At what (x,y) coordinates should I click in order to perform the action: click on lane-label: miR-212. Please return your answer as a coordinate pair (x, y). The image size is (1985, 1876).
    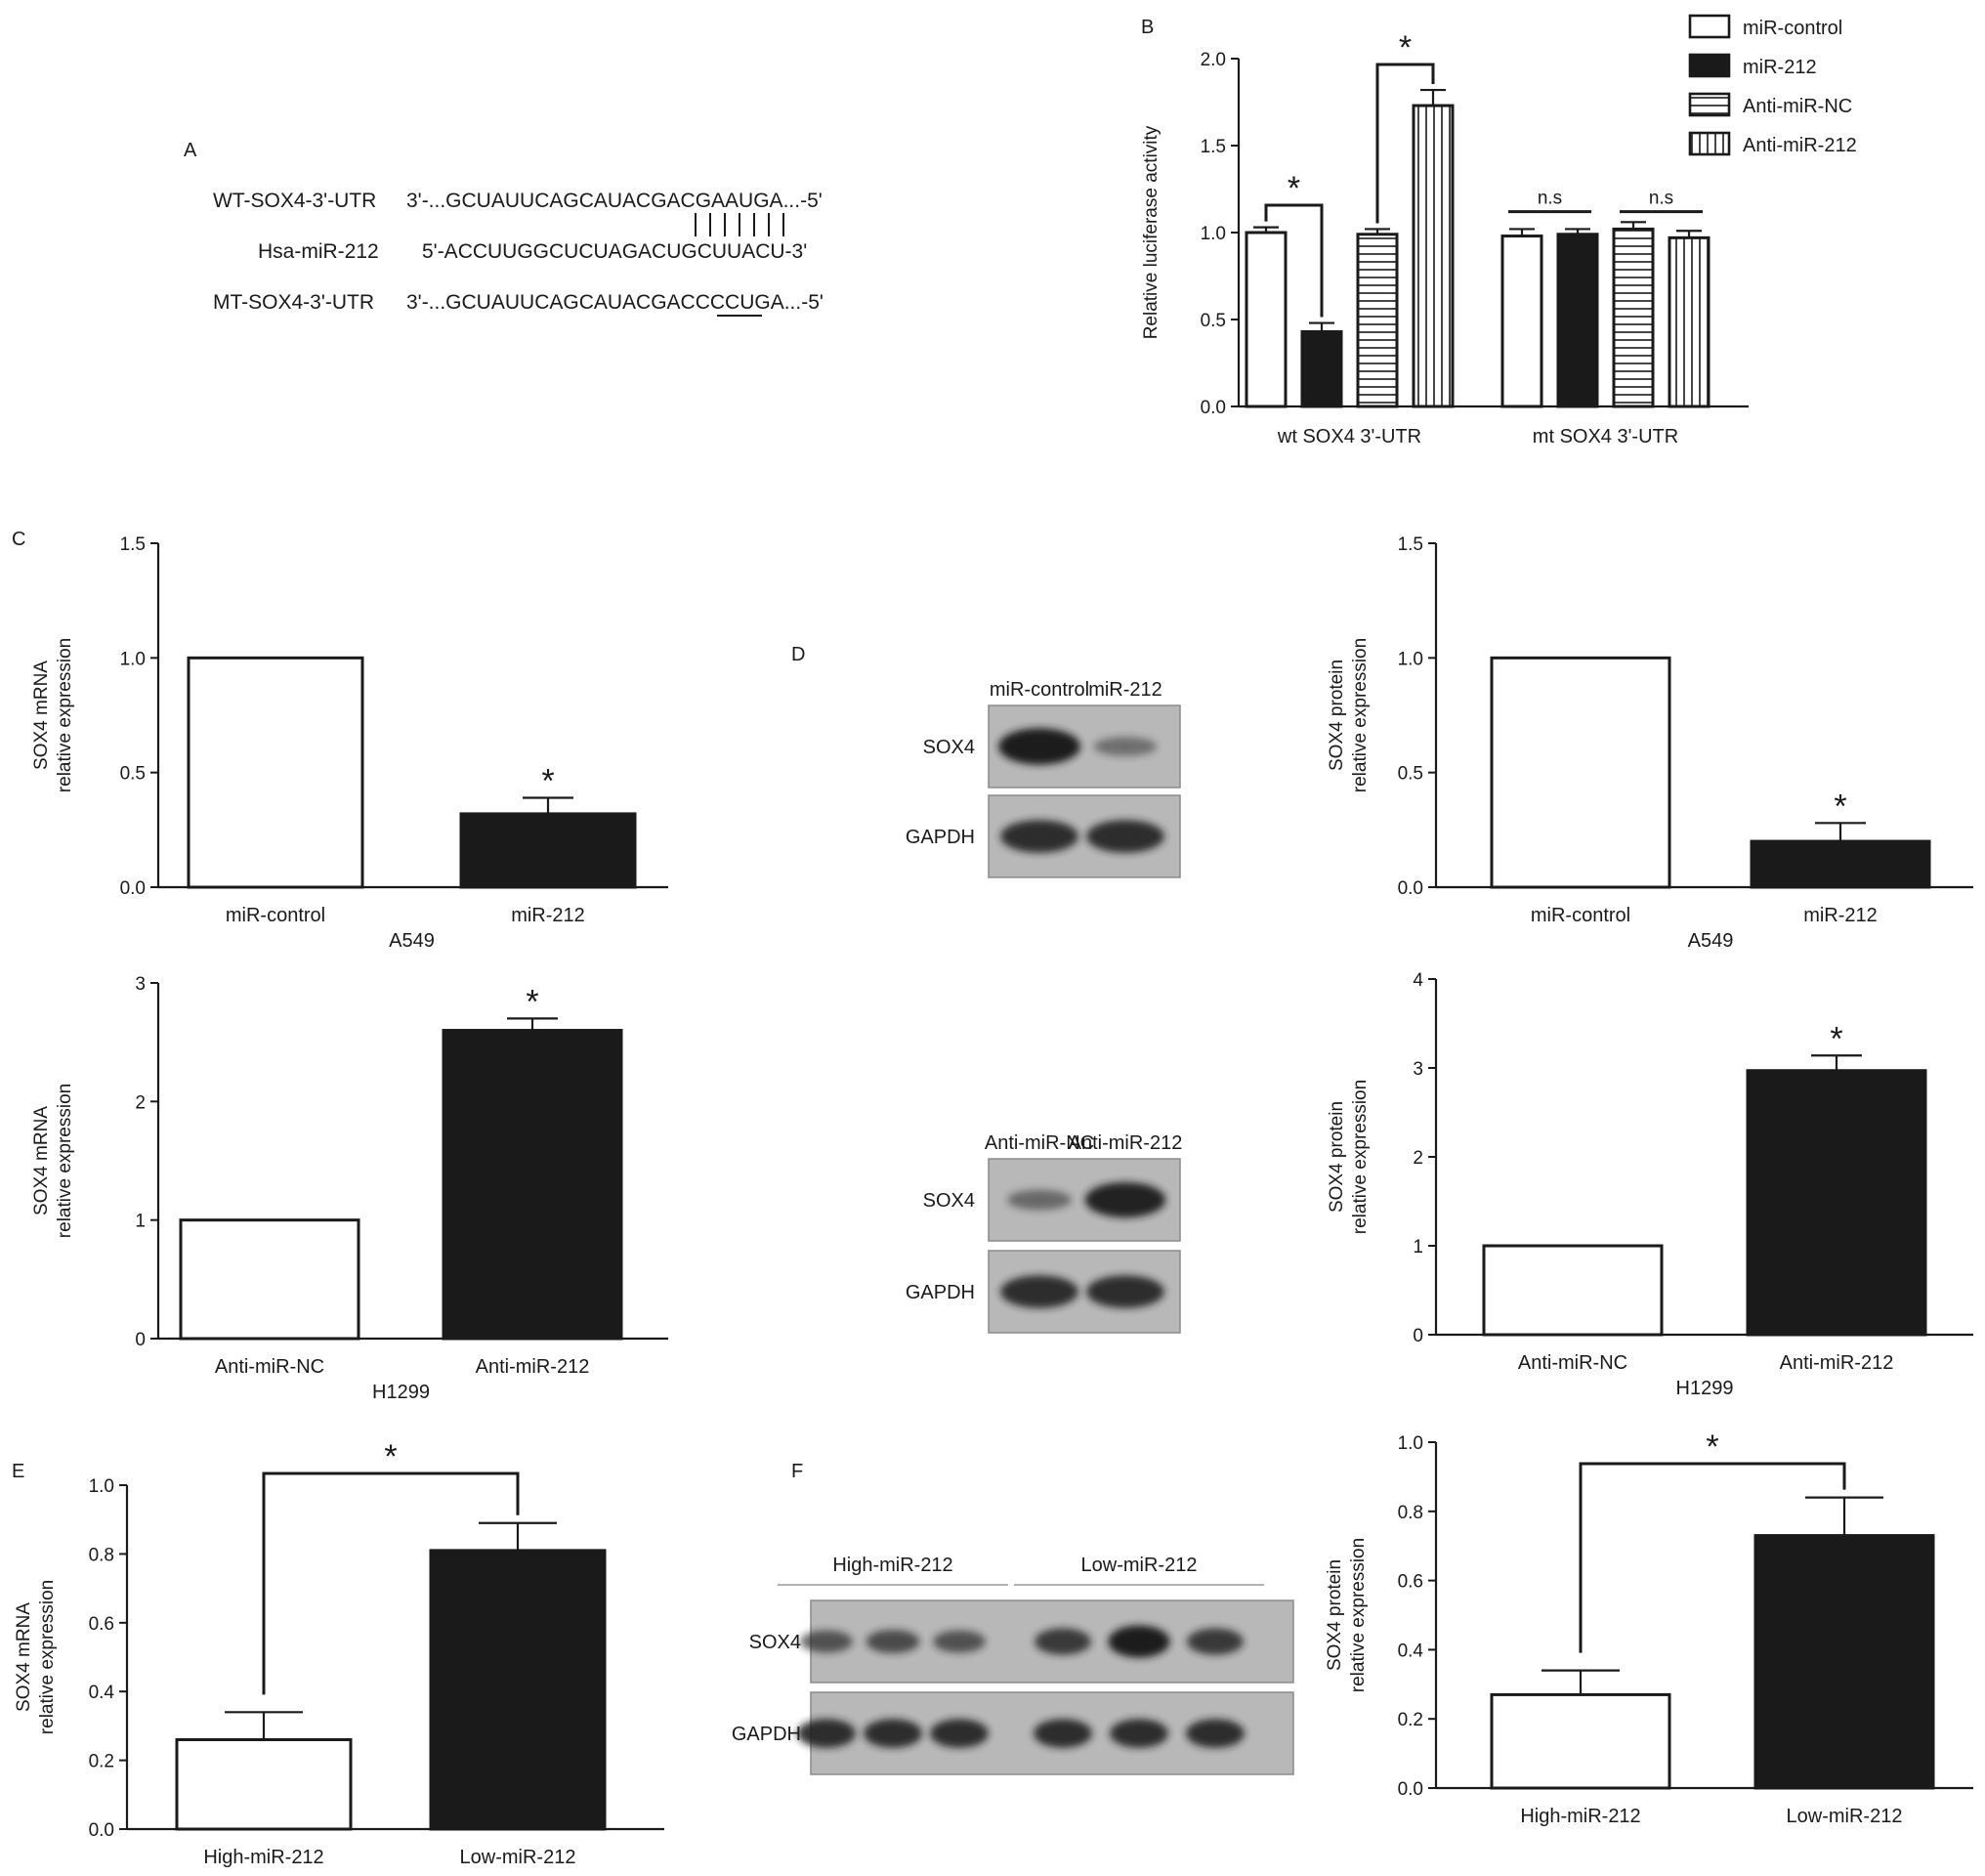
    Looking at the image, I should click on (1125, 690).